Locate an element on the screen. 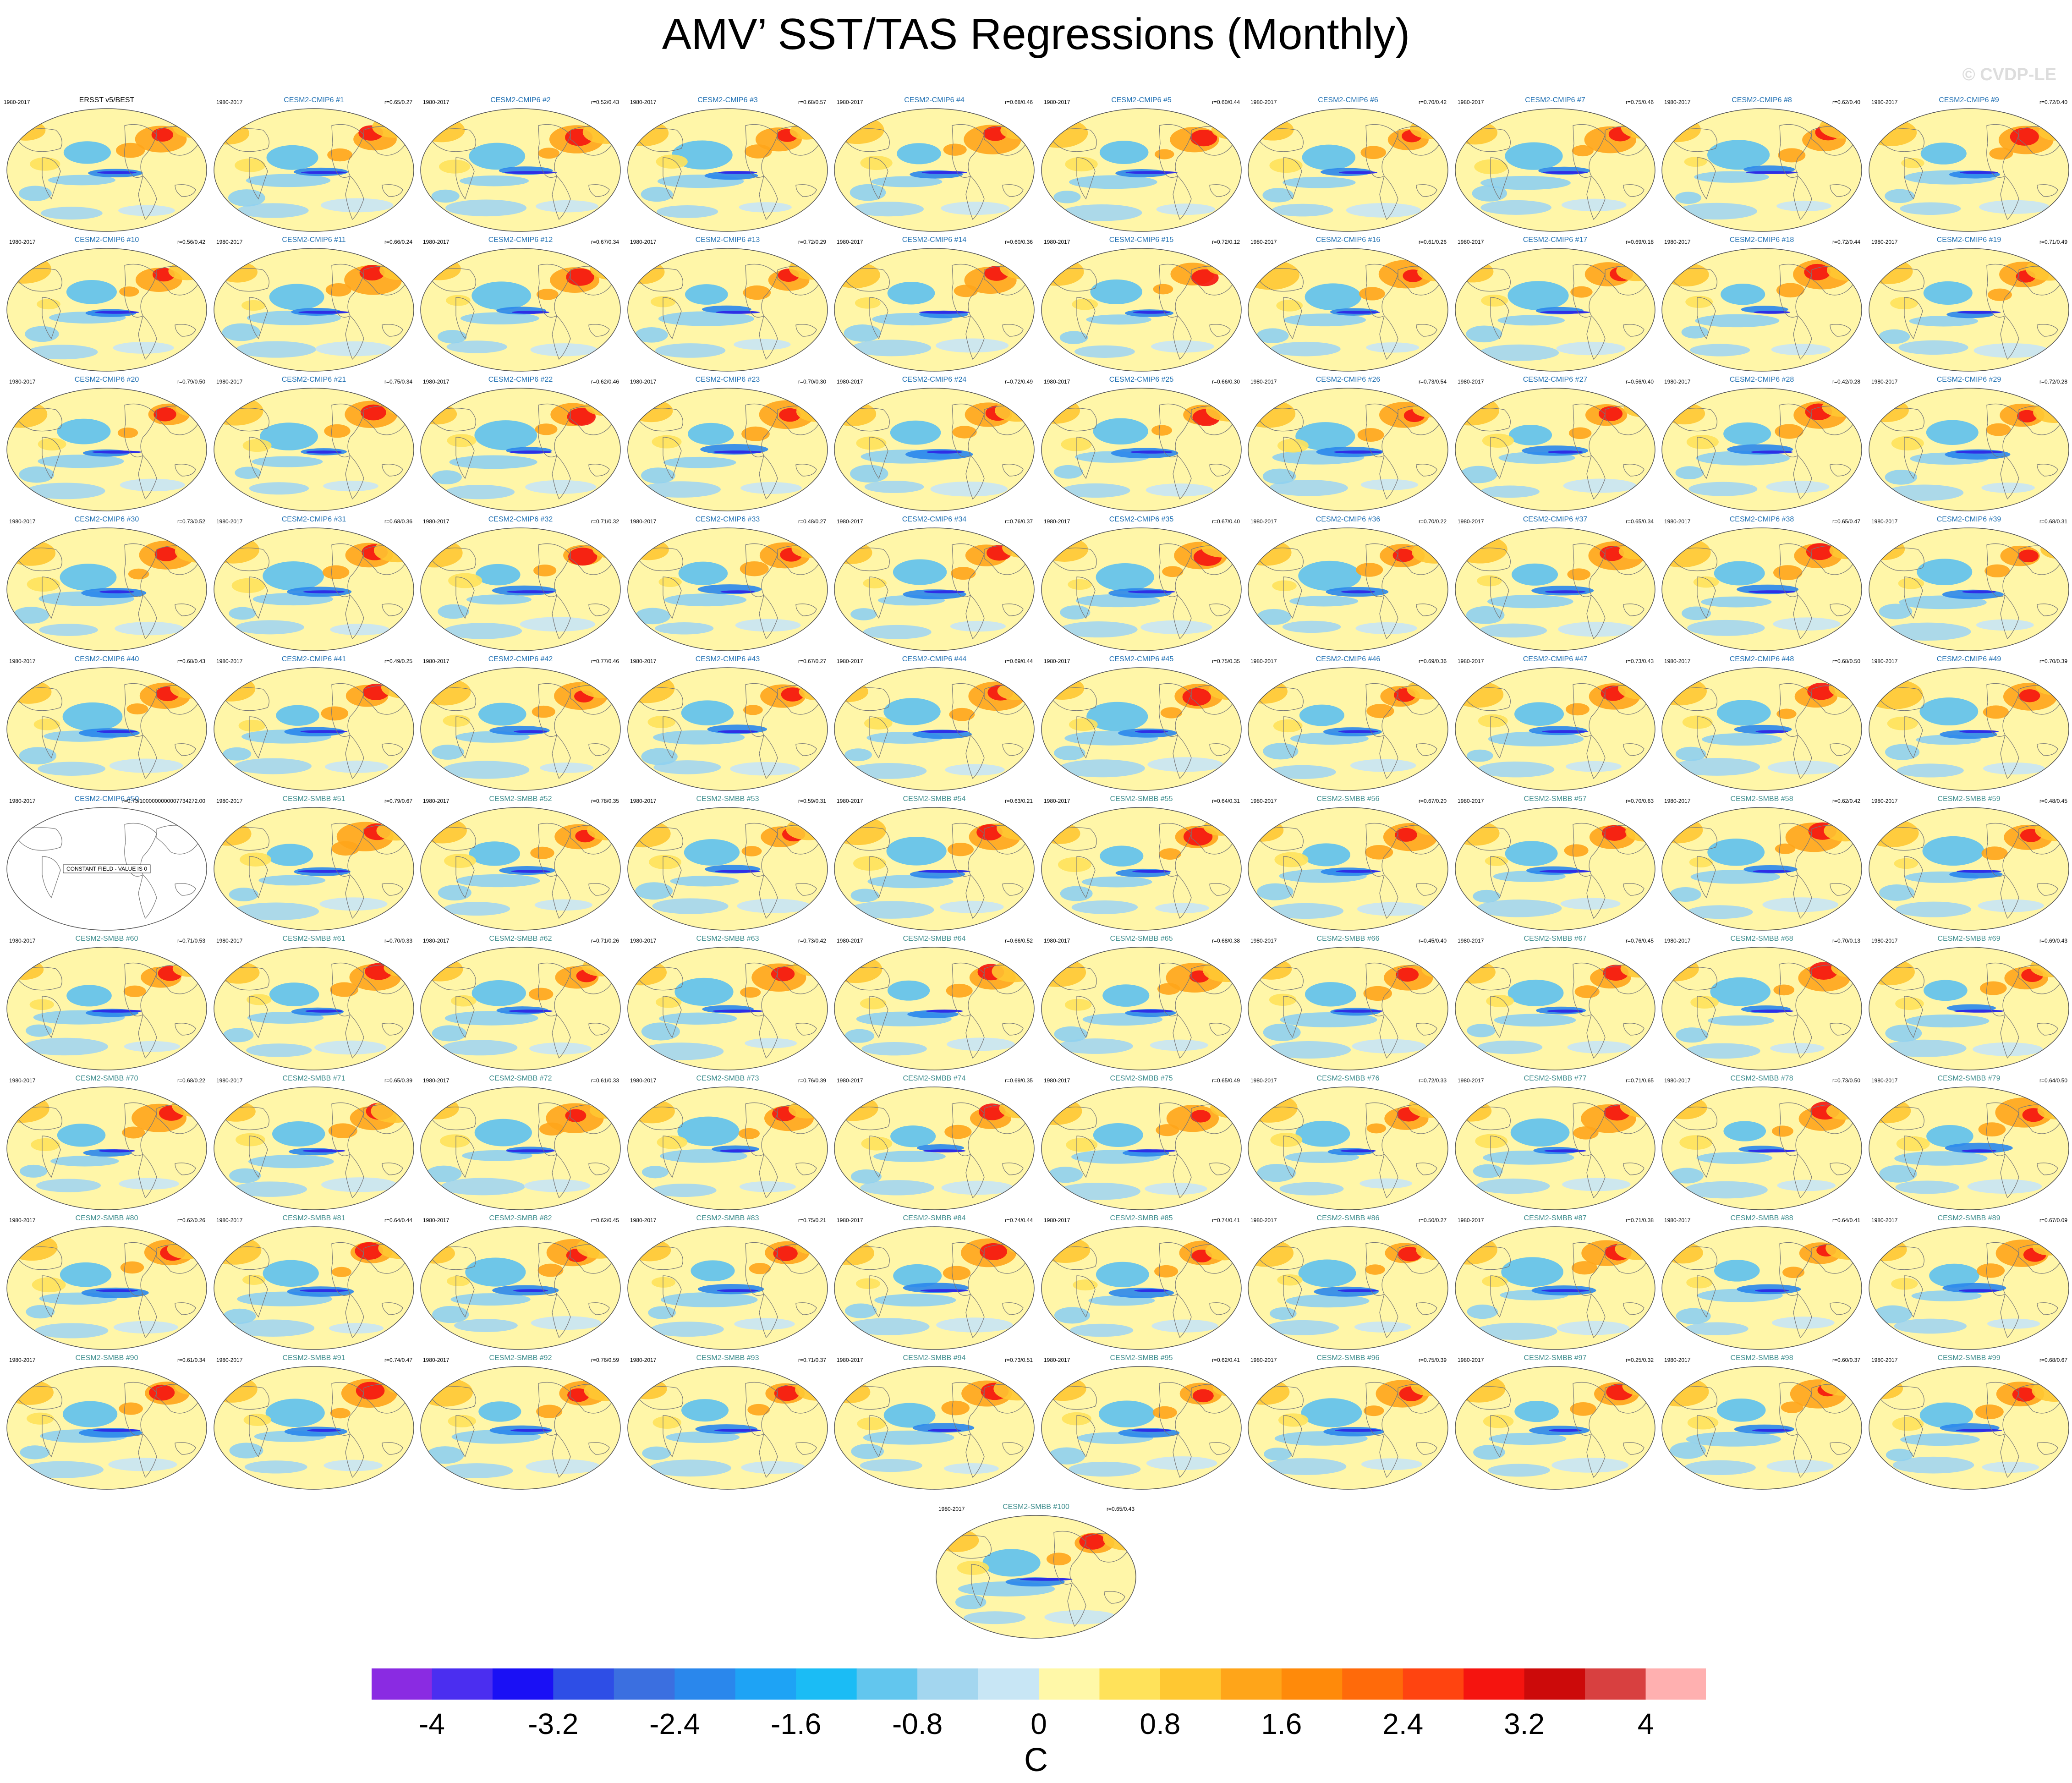 The image size is (2072, 1783). panel-title: CESM2-CMIP6 #28 is located at coordinates (1761, 380).